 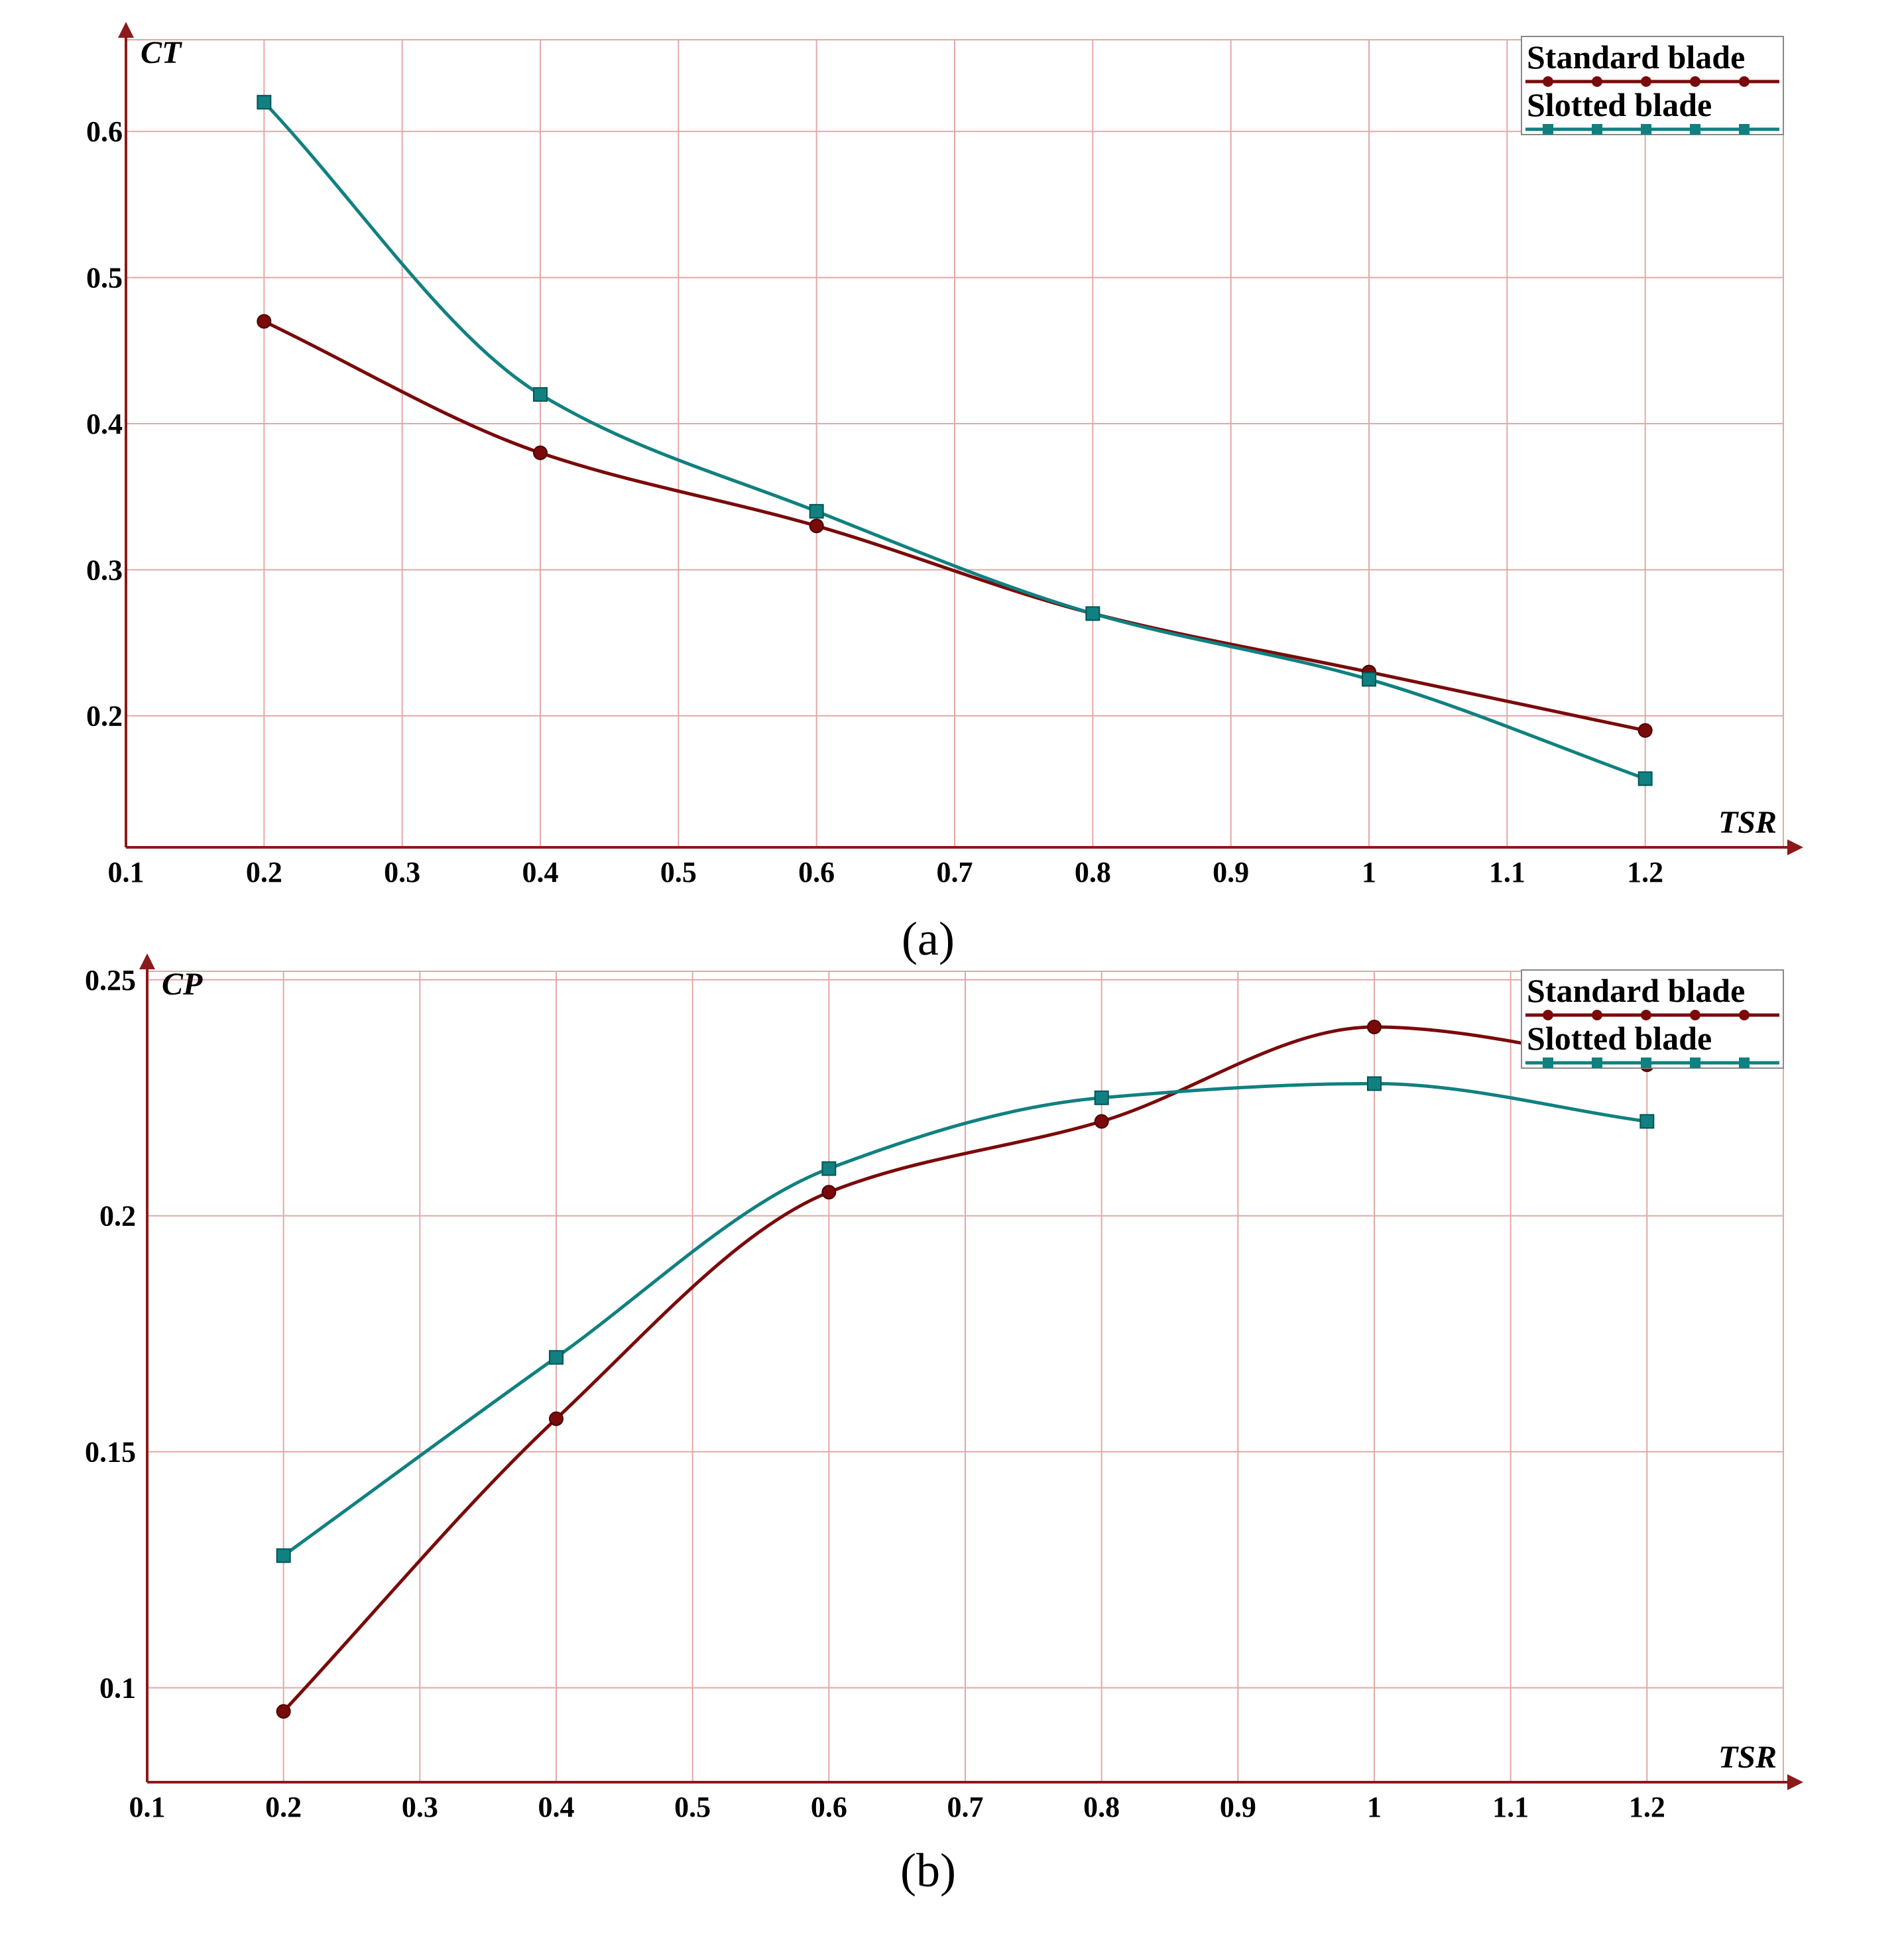 What do you see at coordinates (104, 132) in the screenshot?
I see `y-tick-label: 0.6` at bounding box center [104, 132].